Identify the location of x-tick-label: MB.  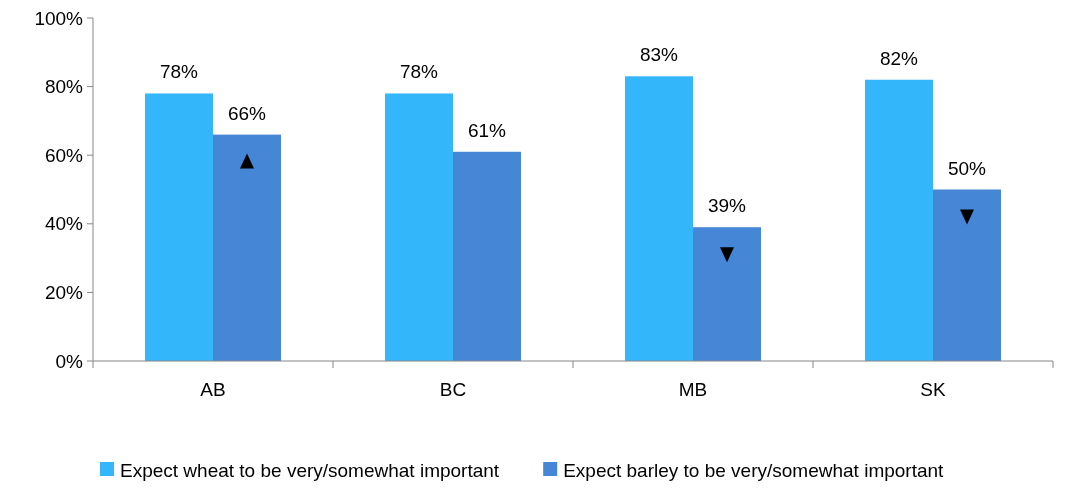
(693, 389).